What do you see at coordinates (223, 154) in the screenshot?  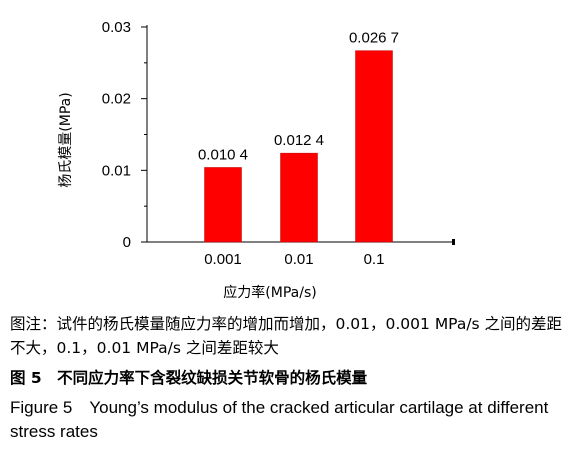 I see `data-label-0.001: 0.010 4` at bounding box center [223, 154].